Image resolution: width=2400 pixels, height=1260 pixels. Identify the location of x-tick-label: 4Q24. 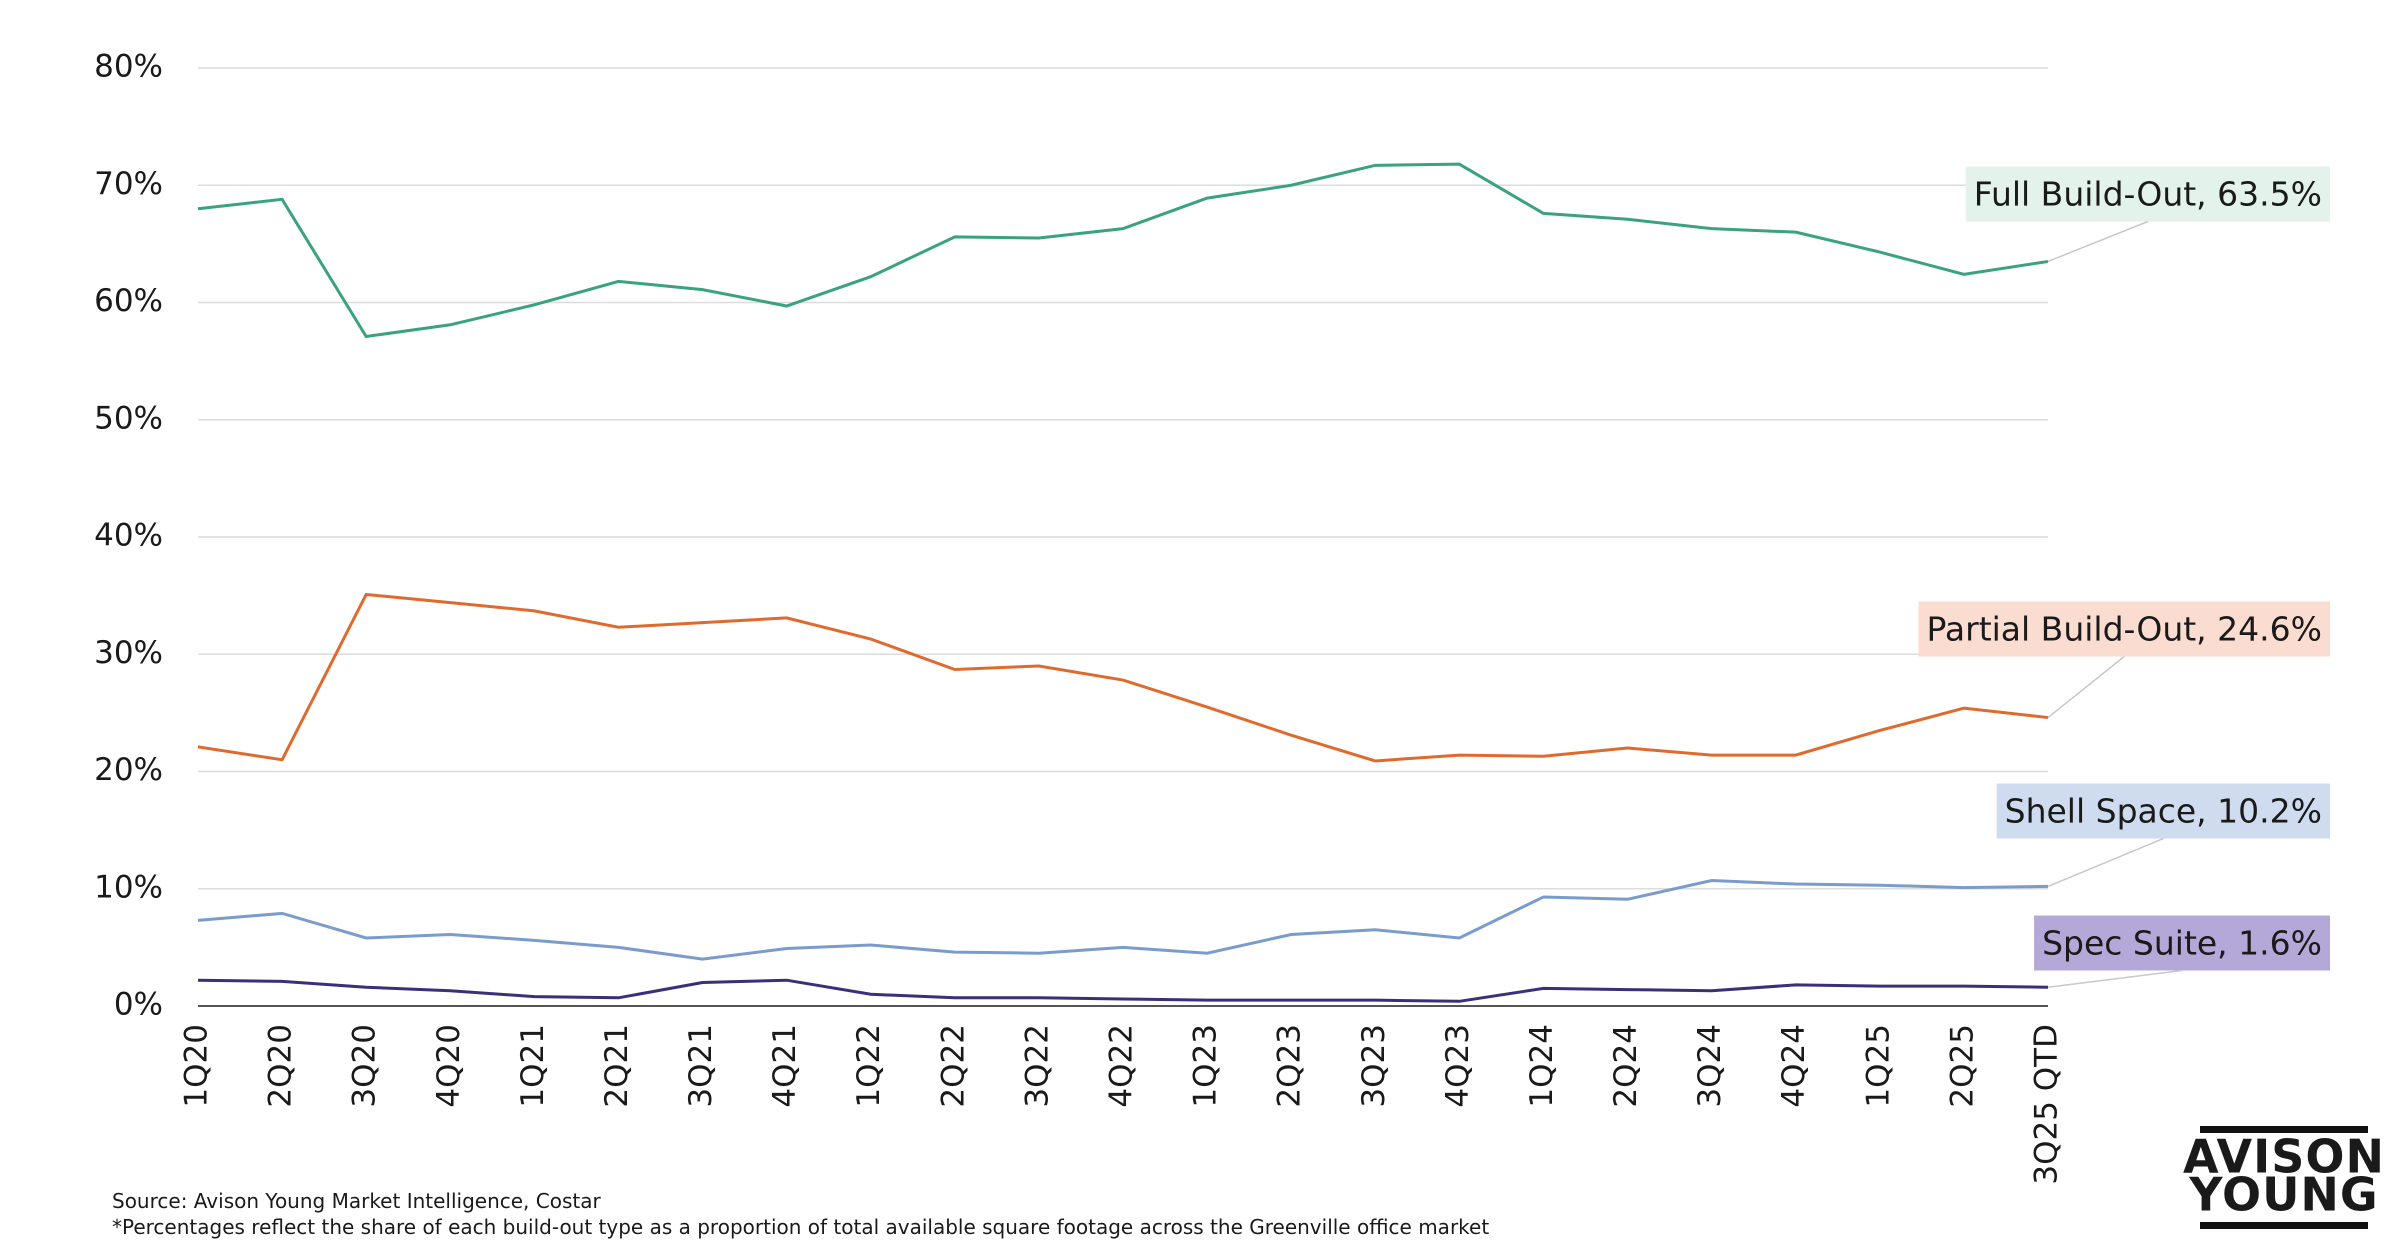
(1794, 1066).